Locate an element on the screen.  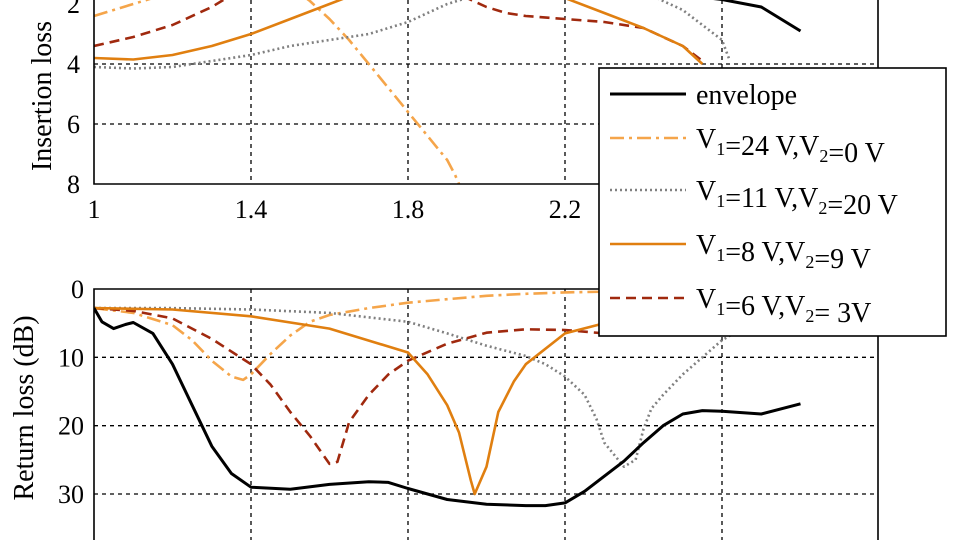
legend-label-s11: V1=11 V,V2=20 V is located at coordinates (797, 198).